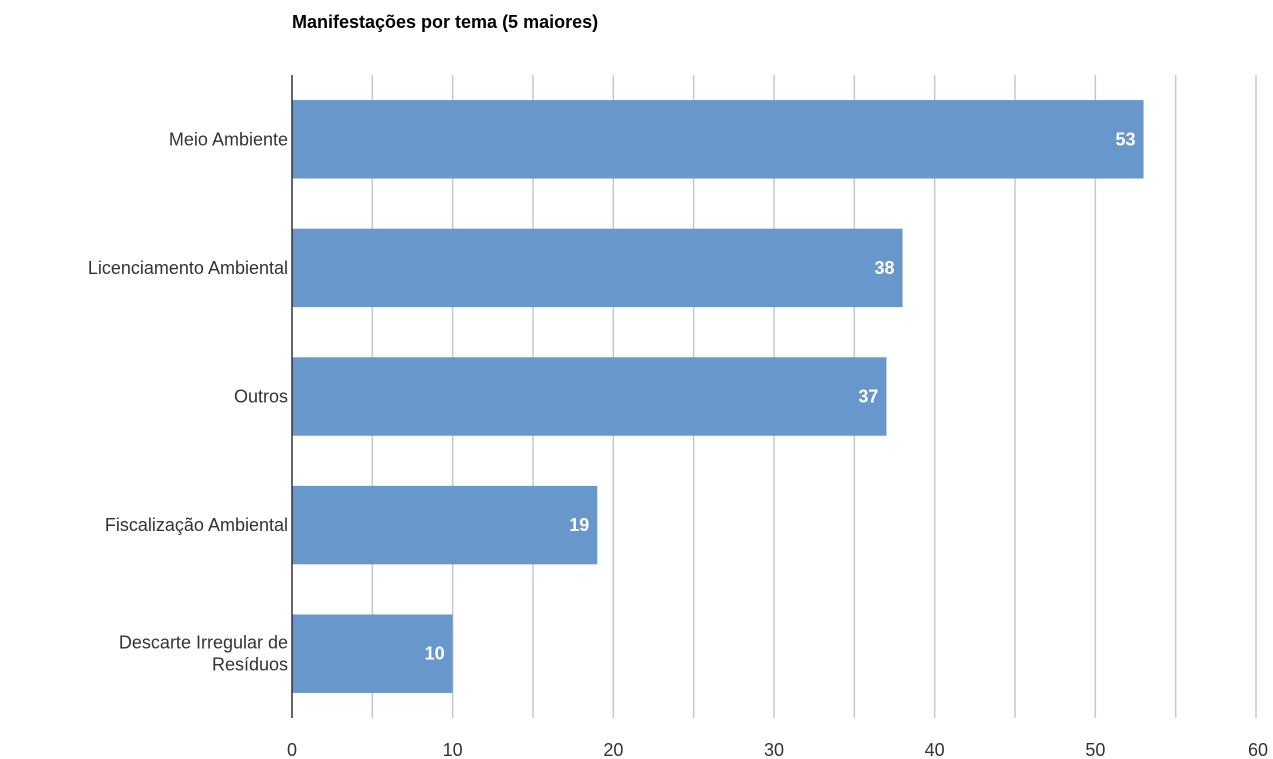  What do you see at coordinates (196, 525) in the screenshot?
I see `category-label: Fiscalização Ambiental` at bounding box center [196, 525].